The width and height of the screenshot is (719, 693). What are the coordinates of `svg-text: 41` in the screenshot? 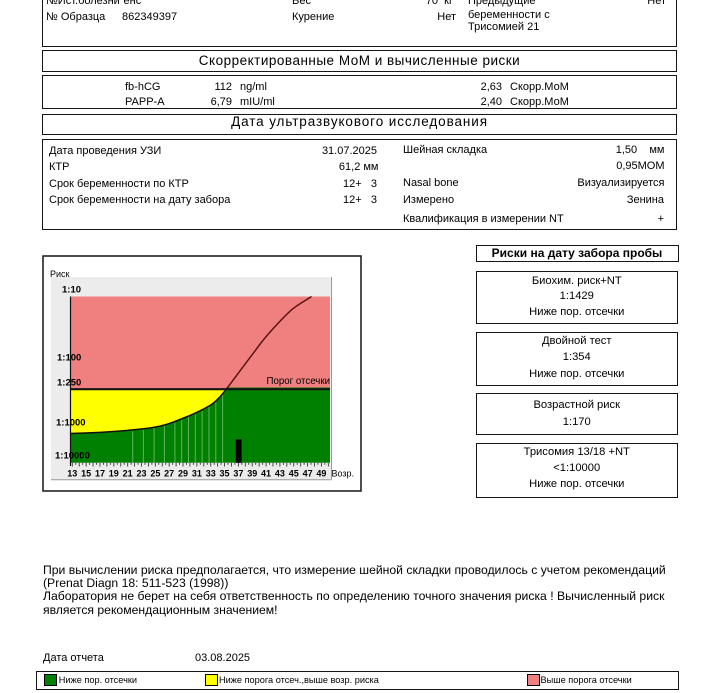 It's located at (266, 474).